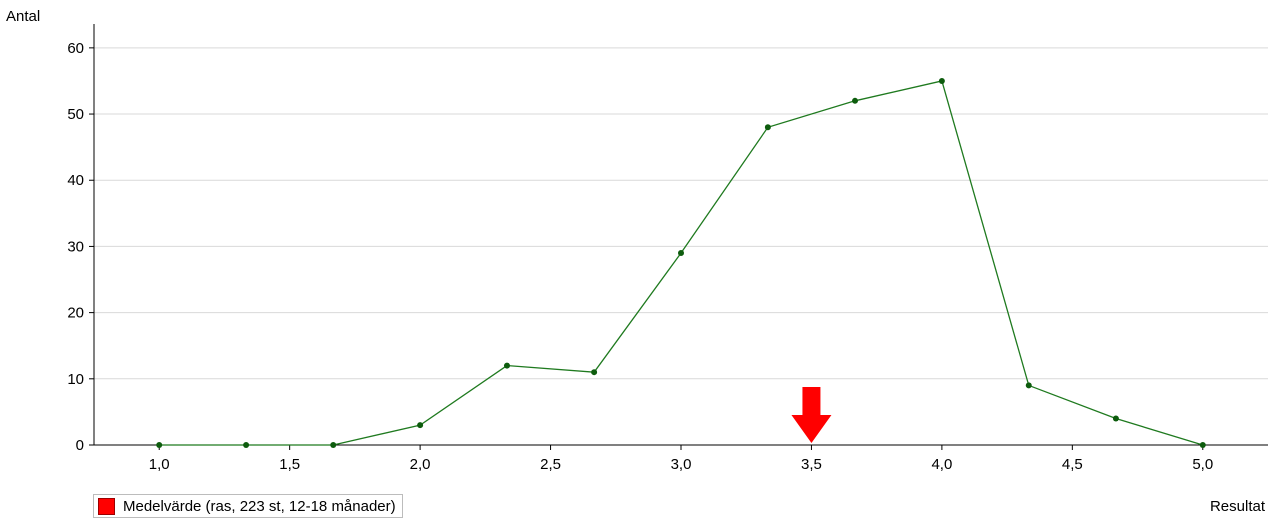 This screenshot has width=1275, height=522. I want to click on y-tick-label: 10, so click(75, 379).